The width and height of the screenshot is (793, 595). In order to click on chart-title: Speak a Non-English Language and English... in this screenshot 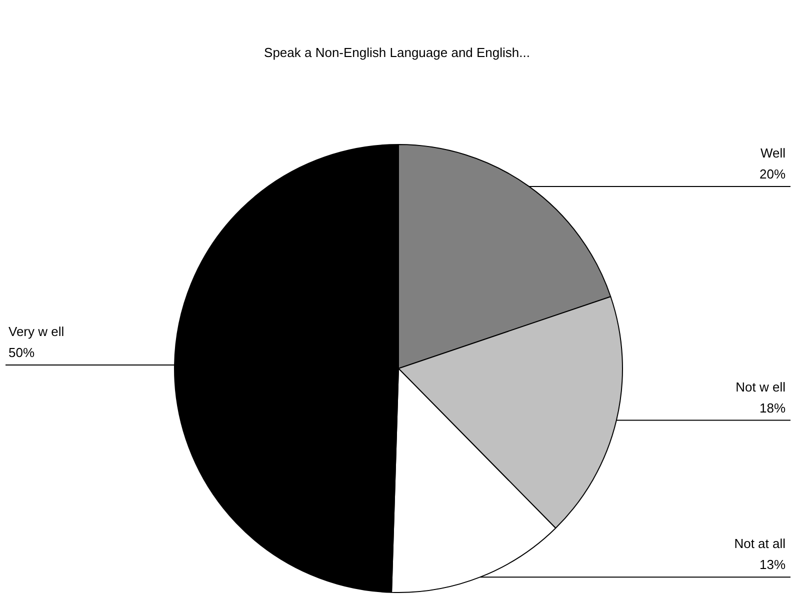, I will do `click(397, 52)`.